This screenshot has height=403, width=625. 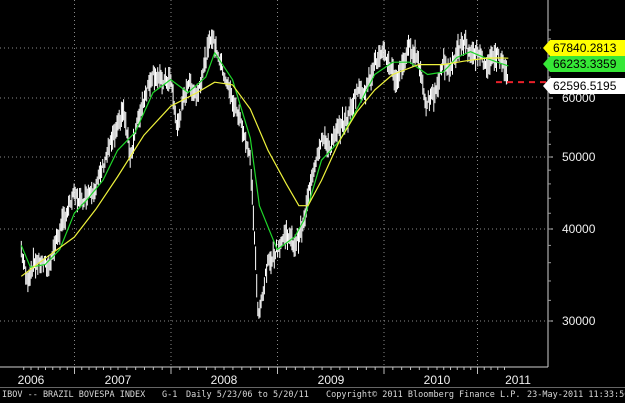 What do you see at coordinates (118, 380) in the screenshot?
I see `x-tick-label: 2007` at bounding box center [118, 380].